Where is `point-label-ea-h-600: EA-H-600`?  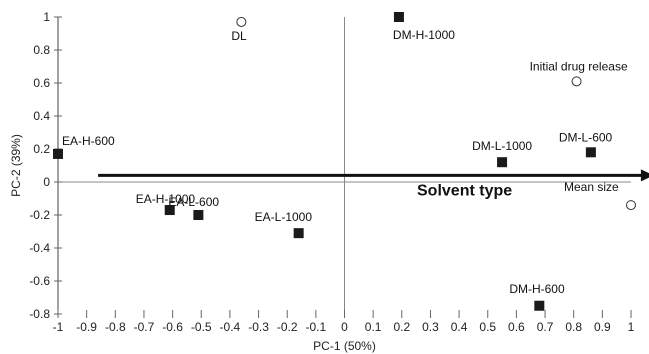 point-label-ea-h-600: EA-H-600 is located at coordinates (88, 141).